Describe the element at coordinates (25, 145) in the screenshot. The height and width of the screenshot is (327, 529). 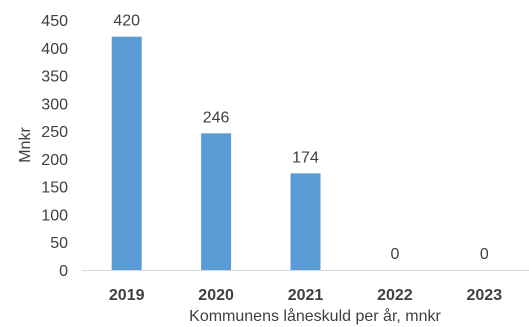
I see `y-axis-title: Mnkr` at that location.